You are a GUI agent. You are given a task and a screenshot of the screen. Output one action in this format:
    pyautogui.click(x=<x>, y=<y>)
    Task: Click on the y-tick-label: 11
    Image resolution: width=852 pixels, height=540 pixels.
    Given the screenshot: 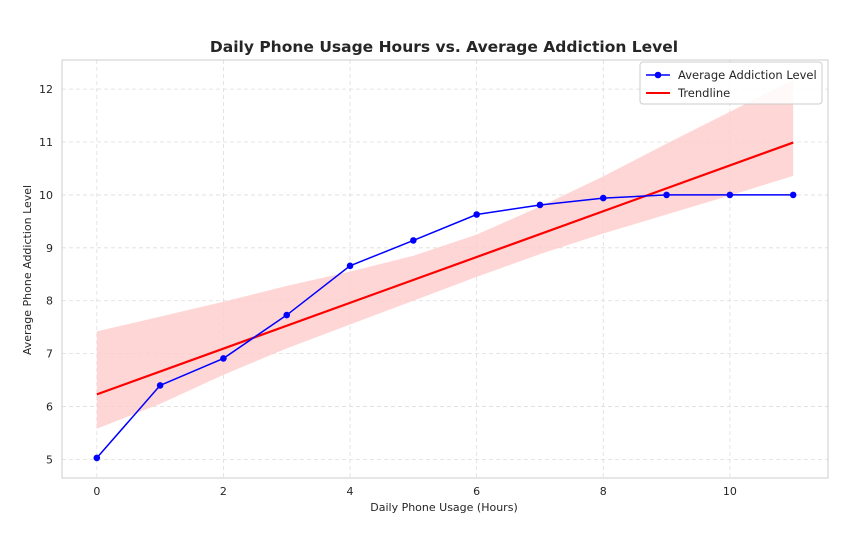 What is the action you would take?
    pyautogui.click(x=46, y=142)
    